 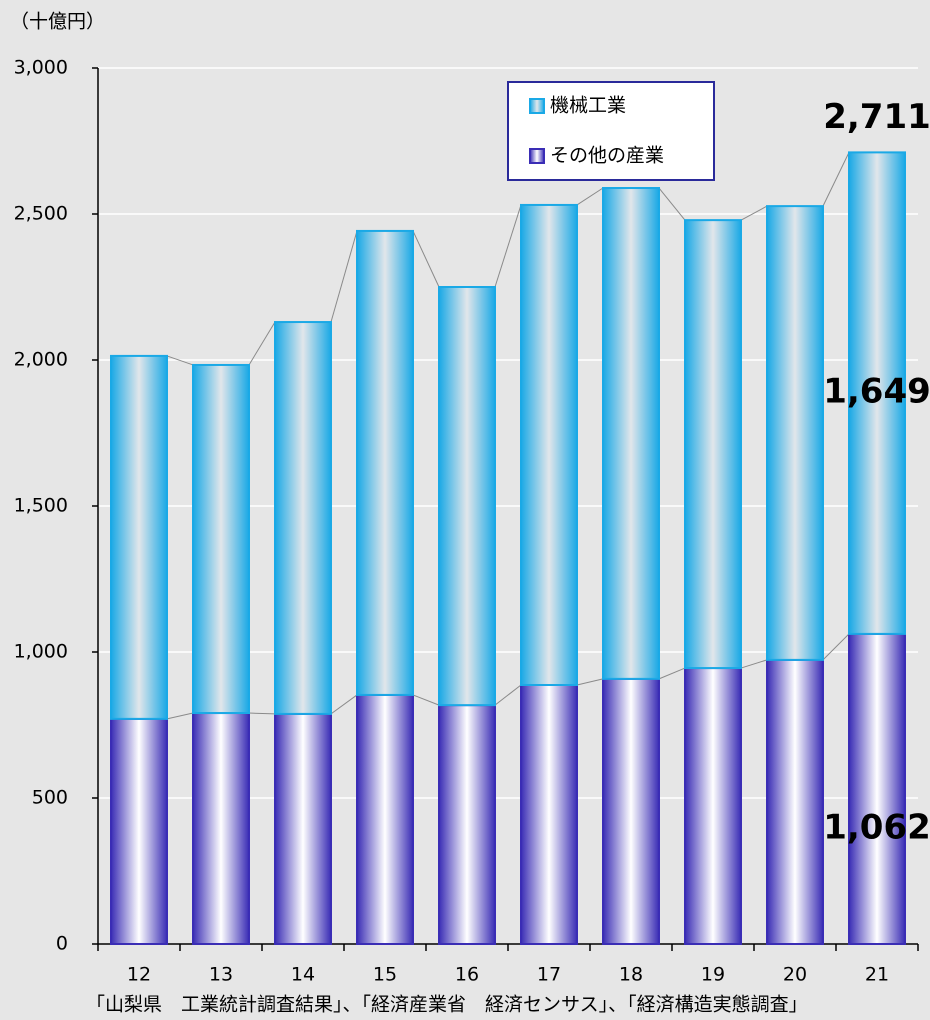 What do you see at coordinates (447, 1005) in the screenshot?
I see `source: 「山梨県 工業統計調査結果」、「経済産業省 経済センサス」、「経済構造実態調査」` at bounding box center [447, 1005].